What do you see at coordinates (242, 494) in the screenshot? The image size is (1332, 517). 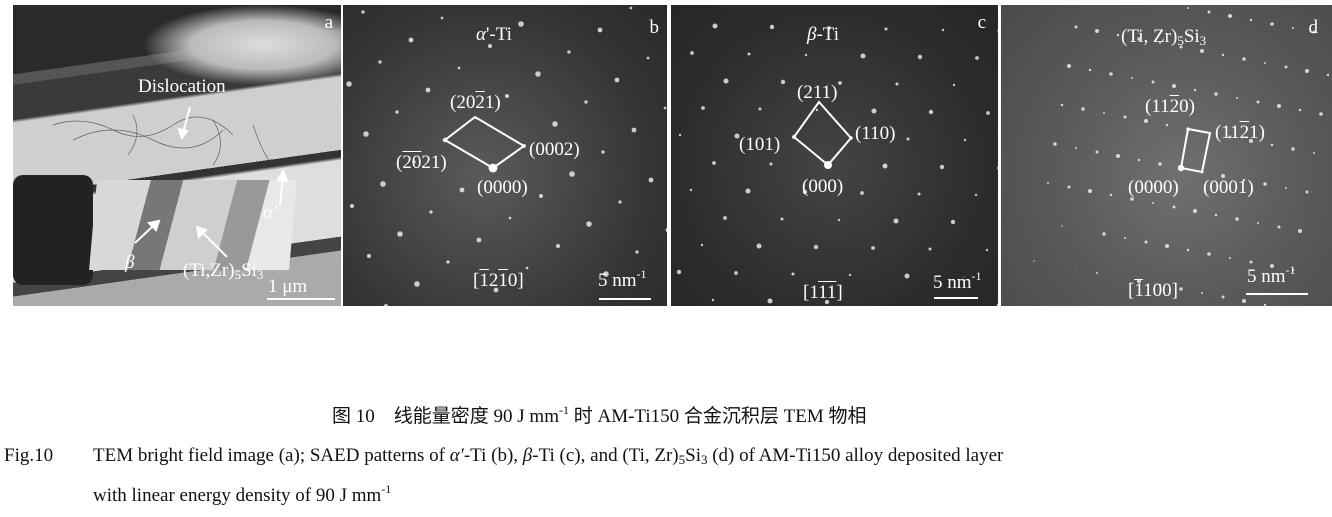 I see `caption-english-line2: with linear energy density of 90 J mm-1` at bounding box center [242, 494].